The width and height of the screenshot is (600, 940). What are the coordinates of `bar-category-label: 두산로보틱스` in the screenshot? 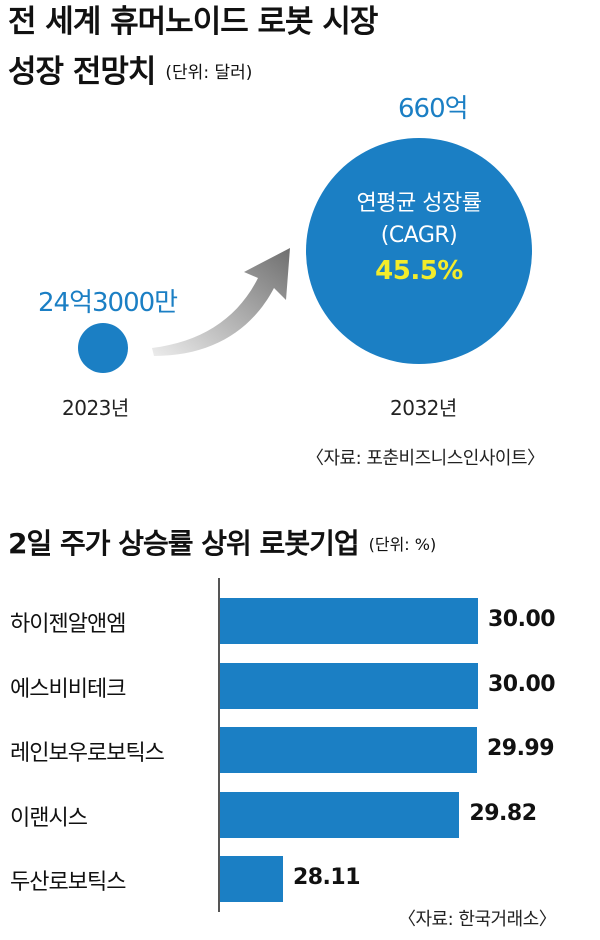 It's located at (68, 882).